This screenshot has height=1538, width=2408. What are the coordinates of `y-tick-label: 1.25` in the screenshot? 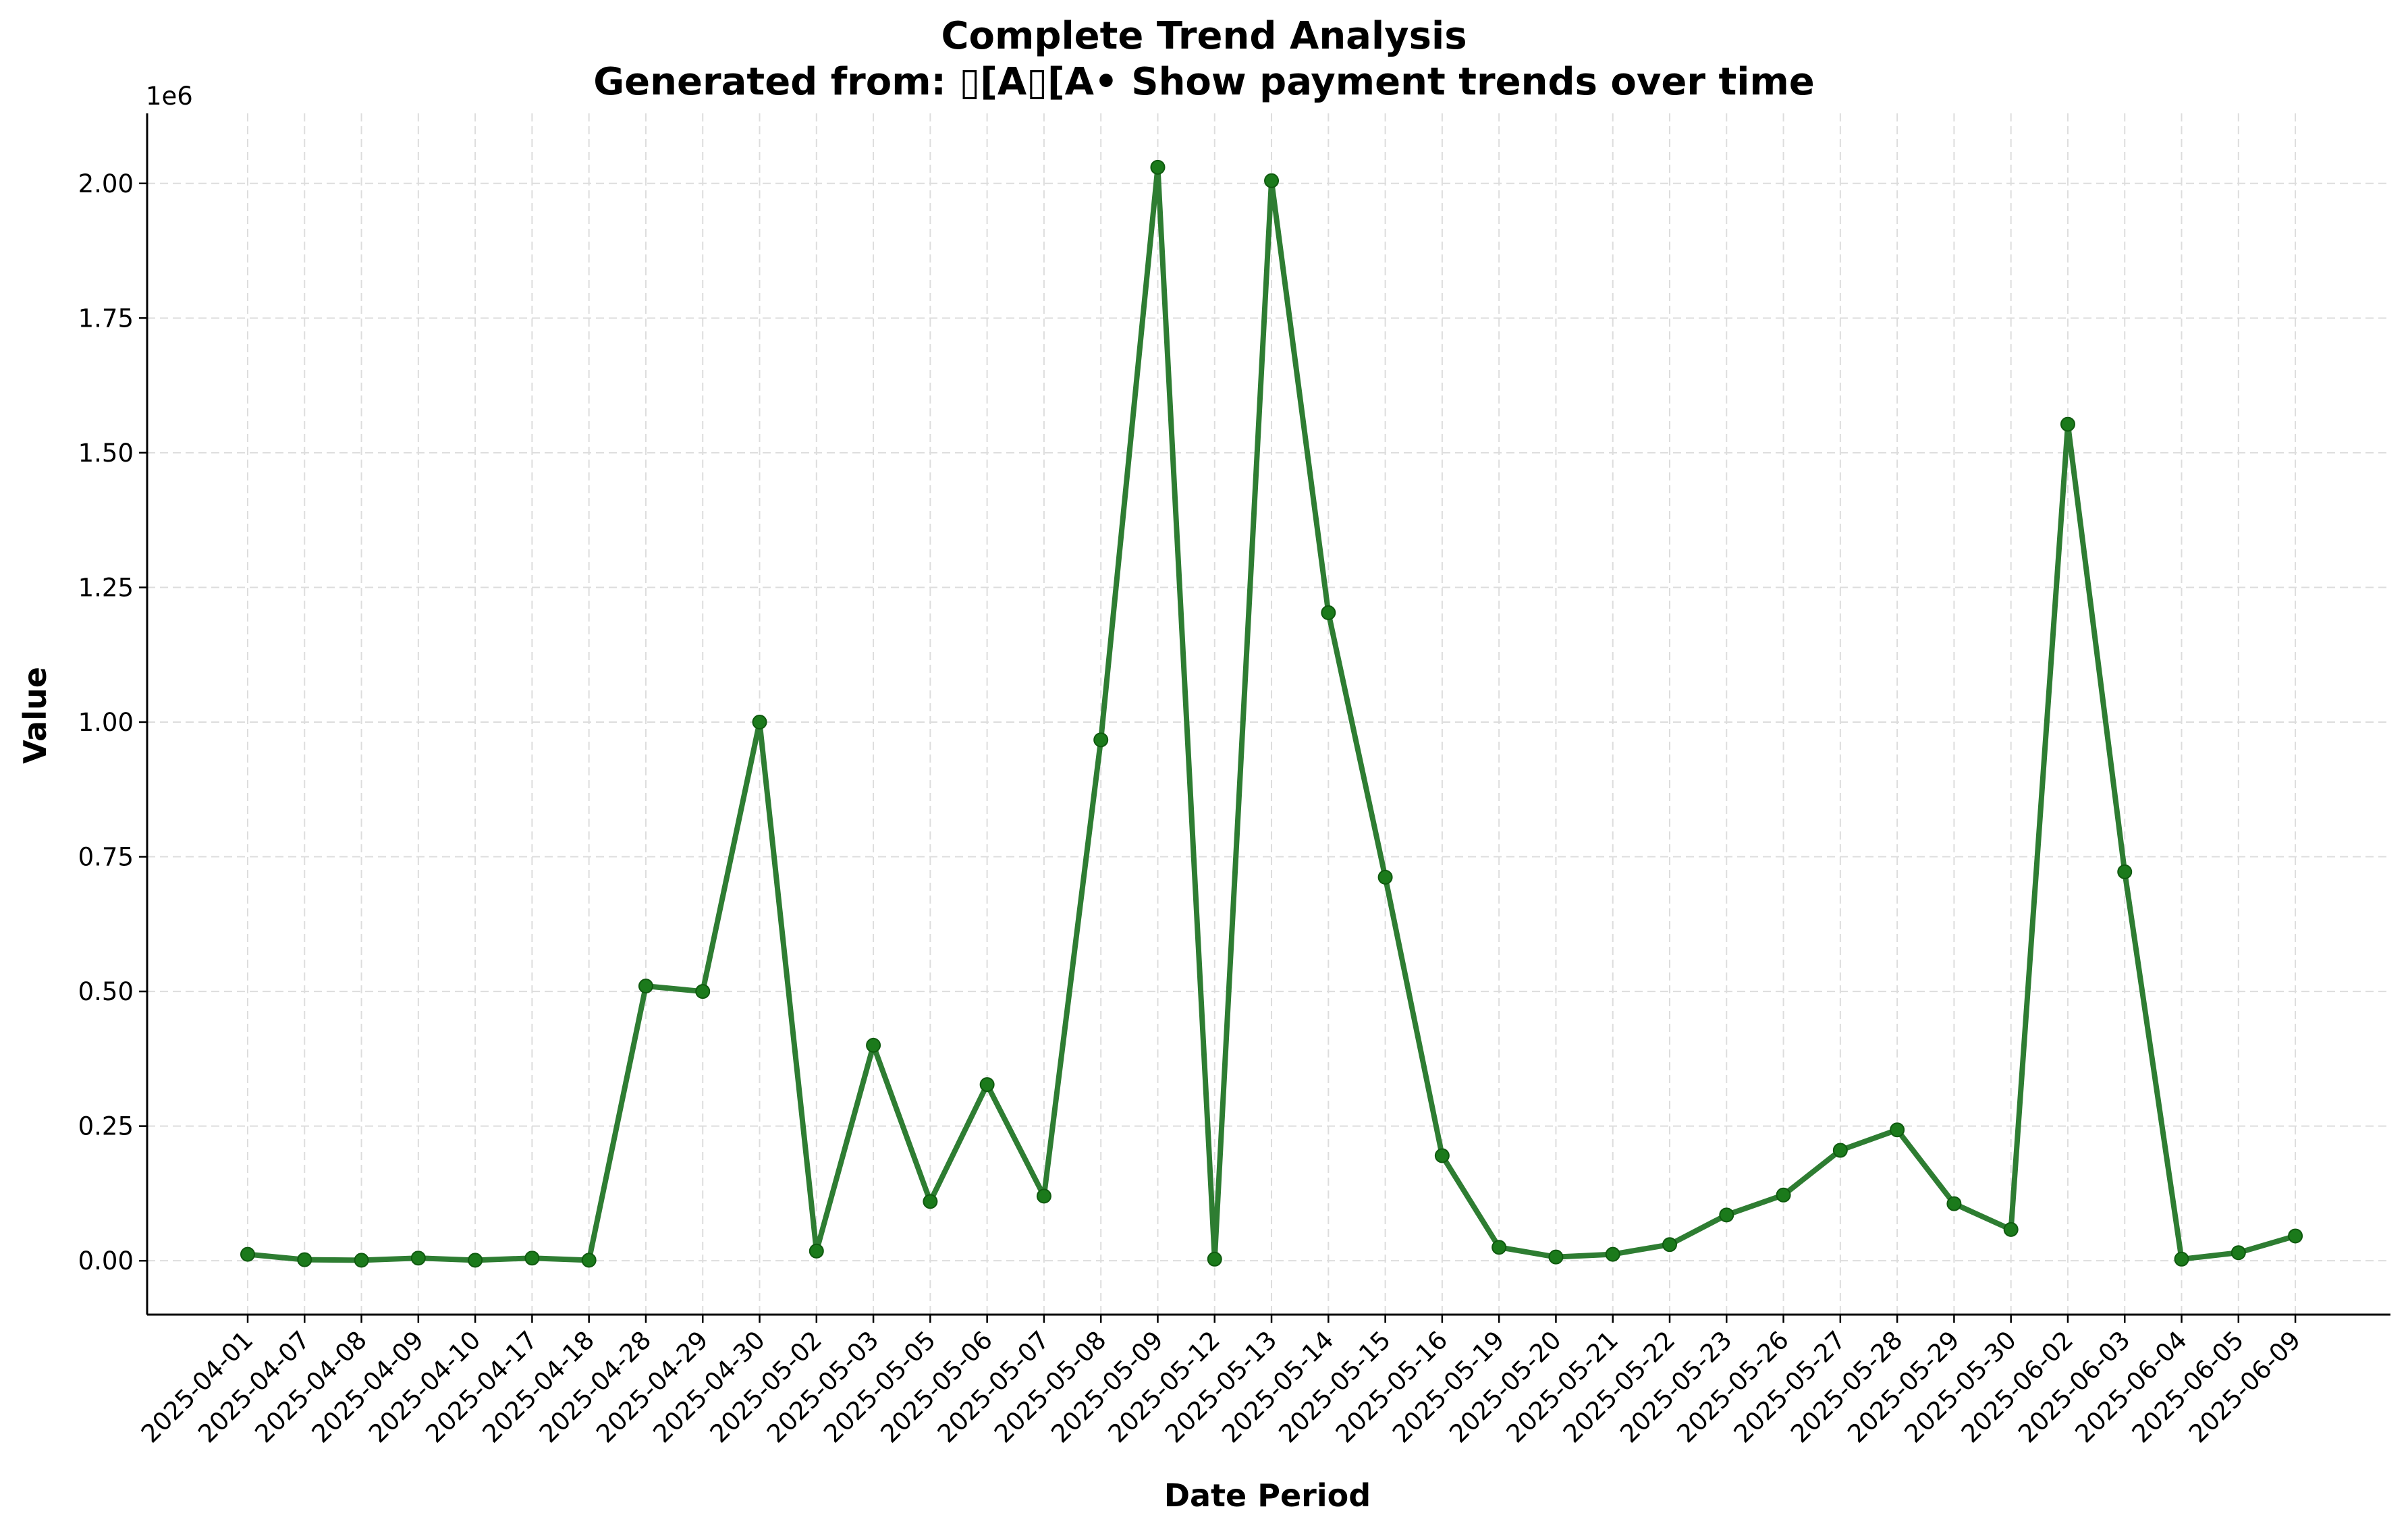 It's located at (106, 587).